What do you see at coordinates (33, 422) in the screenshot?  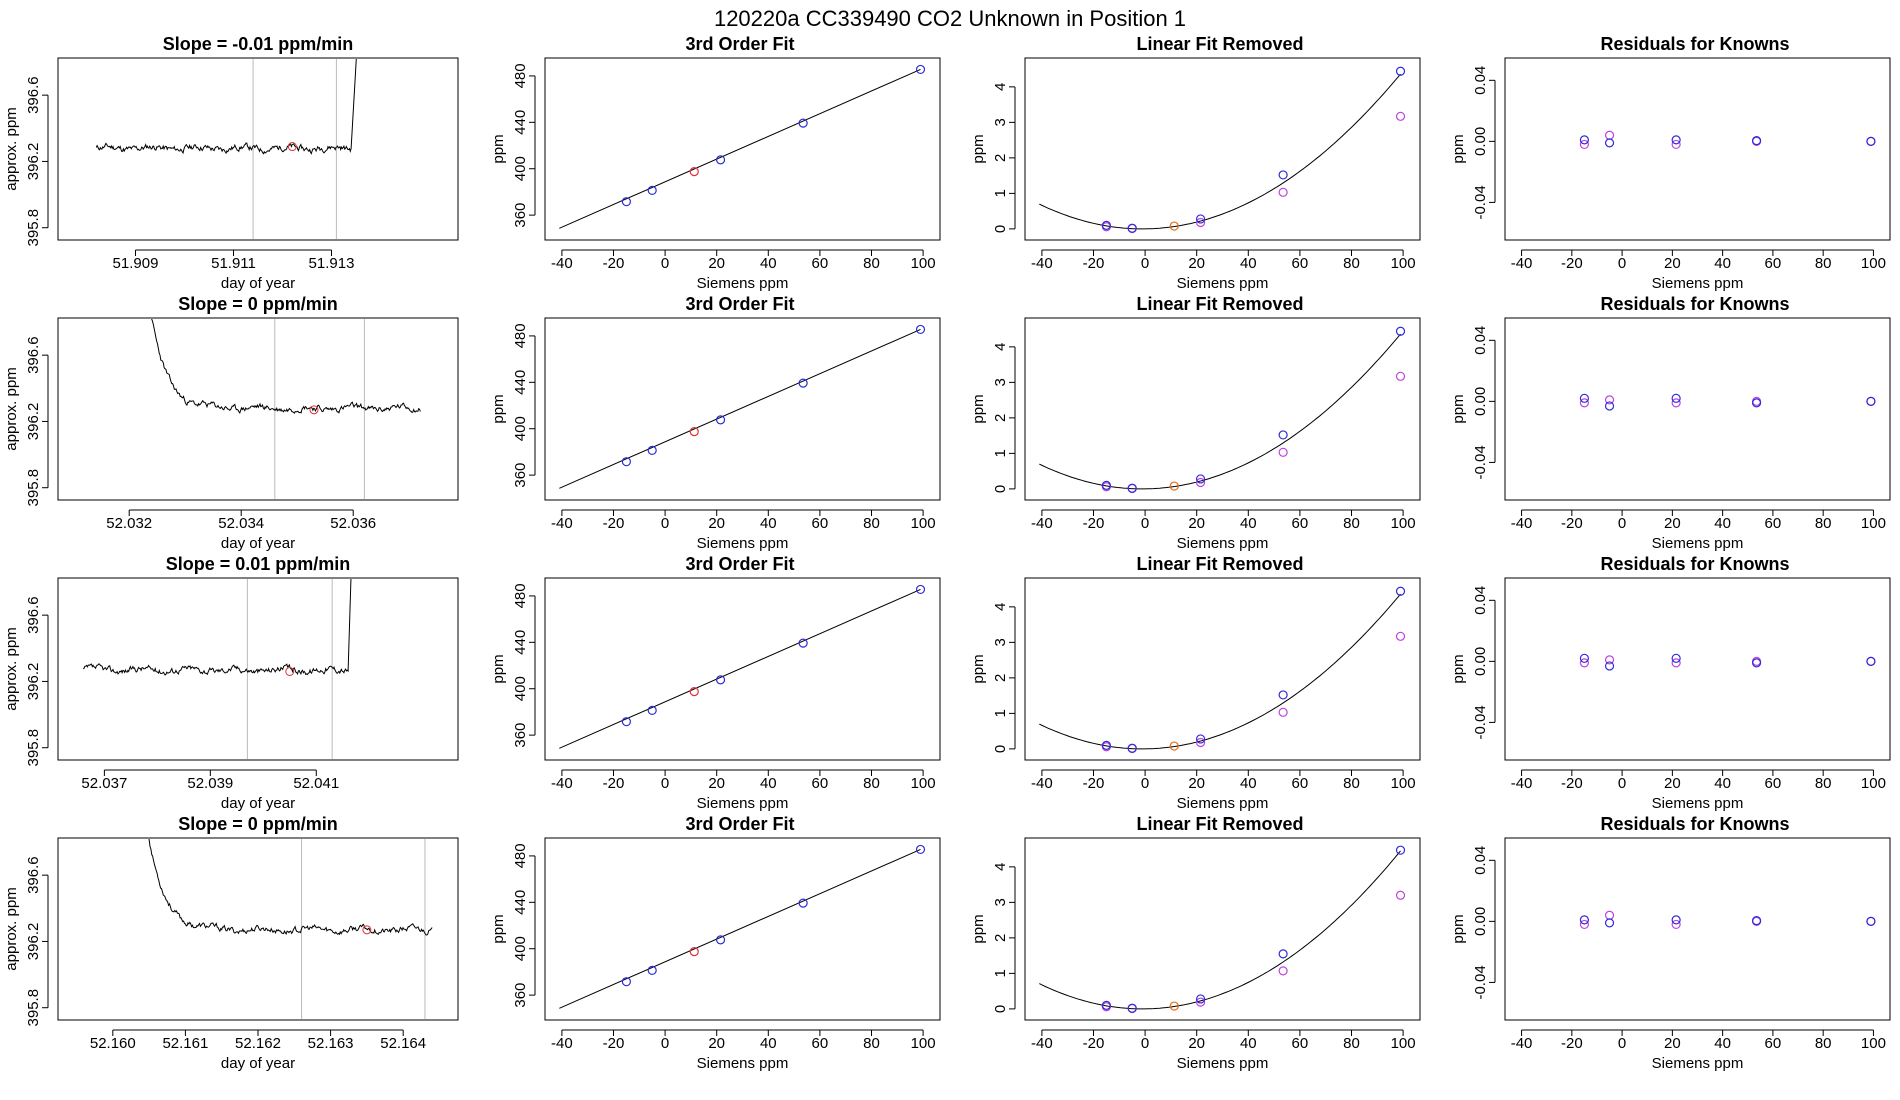 I see `y-tick-label: 396.2` at bounding box center [33, 422].